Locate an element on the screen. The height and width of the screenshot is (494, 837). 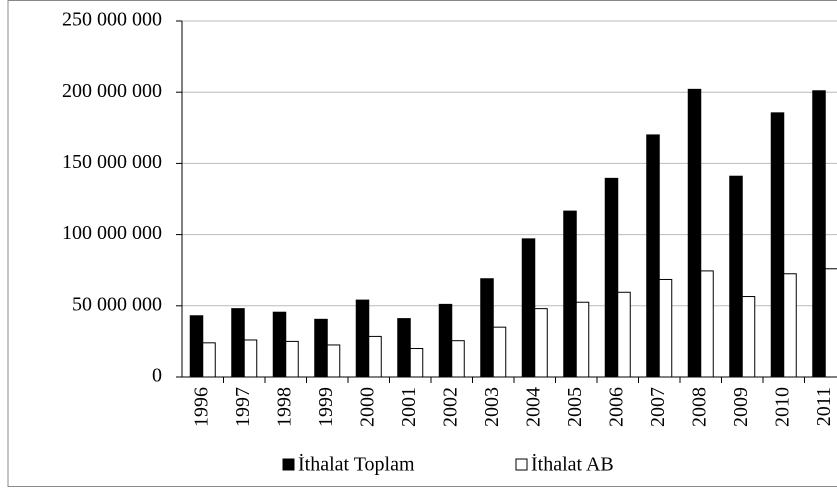
x-tick-label: 2002 is located at coordinates (450, 407).